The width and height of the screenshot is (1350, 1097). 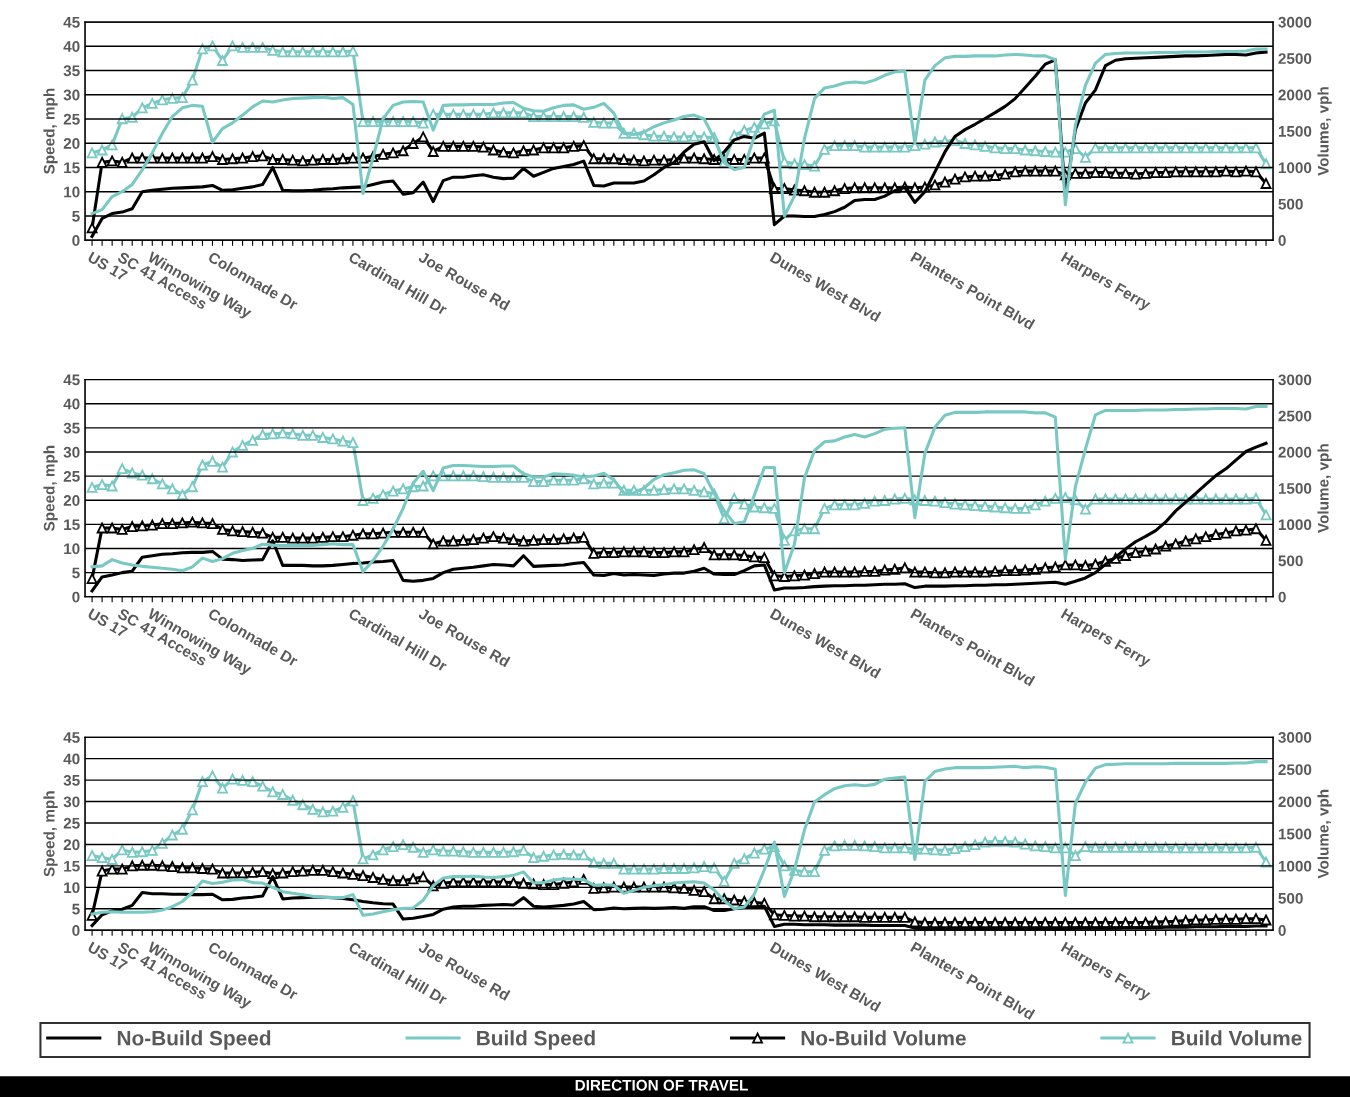 What do you see at coordinates (1237, 1038) in the screenshot?
I see `legend-label: Build Volume` at bounding box center [1237, 1038].